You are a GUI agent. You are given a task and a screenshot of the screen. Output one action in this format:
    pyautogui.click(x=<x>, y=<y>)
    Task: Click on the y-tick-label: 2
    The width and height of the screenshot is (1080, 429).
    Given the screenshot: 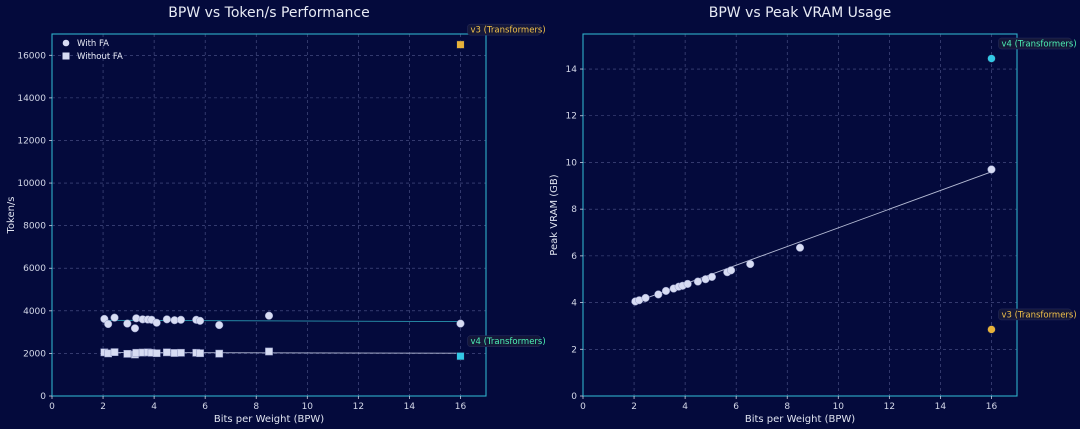 What is the action you would take?
    pyautogui.click(x=574, y=350)
    